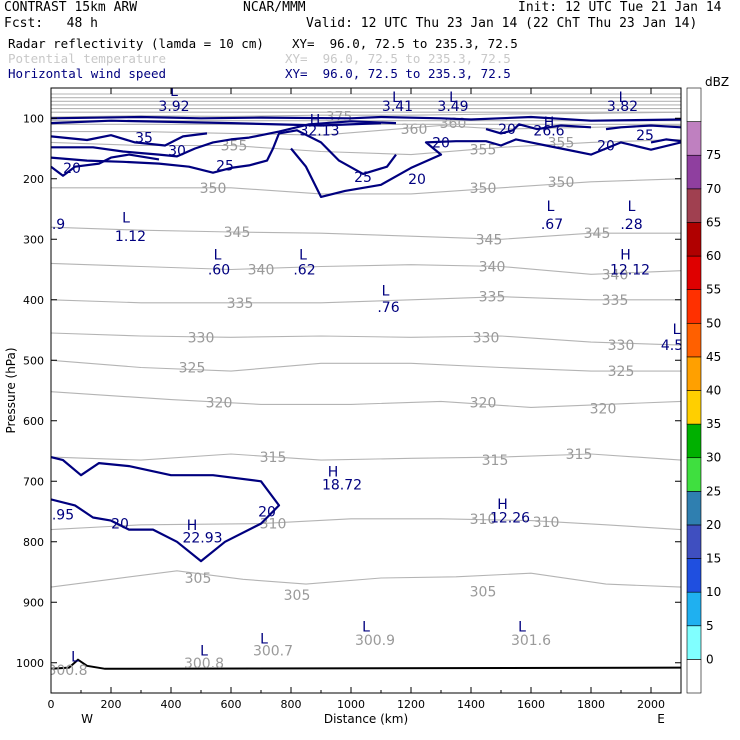  Describe the element at coordinates (204, 664) in the screenshot. I see `extremum-label: 300.8` at that location.